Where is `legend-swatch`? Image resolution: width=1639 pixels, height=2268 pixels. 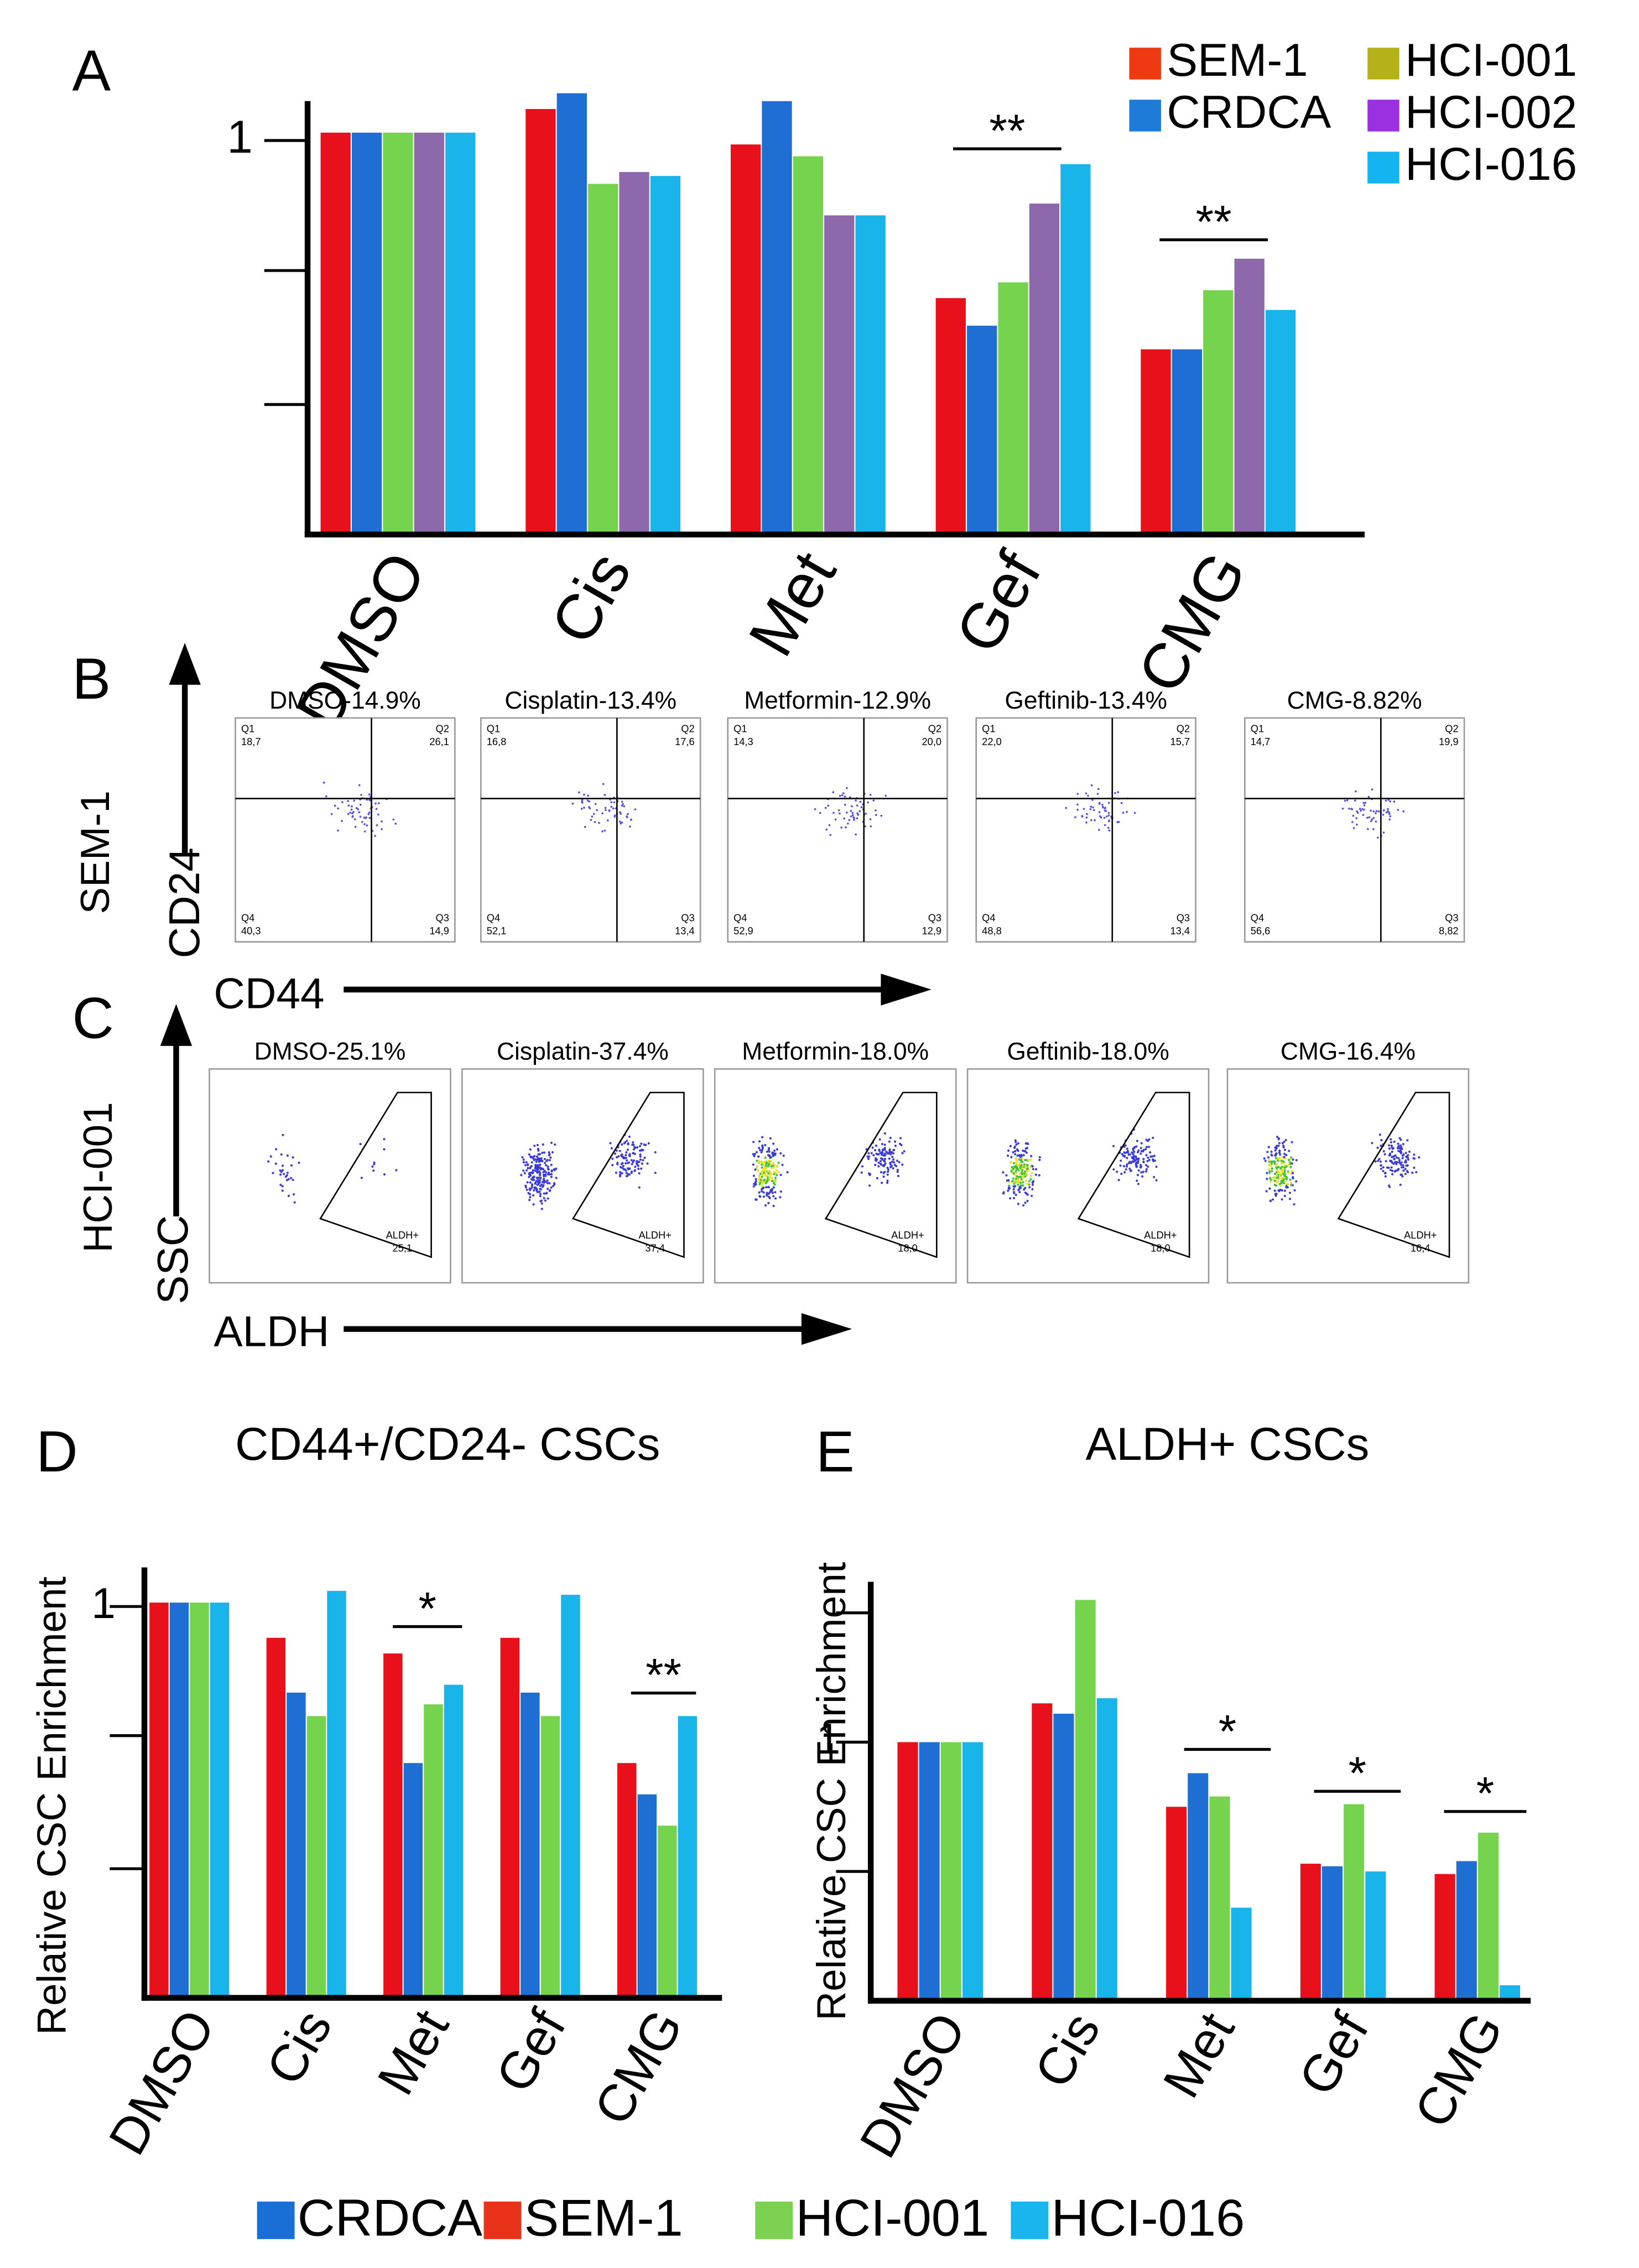
legend-swatch is located at coordinates (276, 2220).